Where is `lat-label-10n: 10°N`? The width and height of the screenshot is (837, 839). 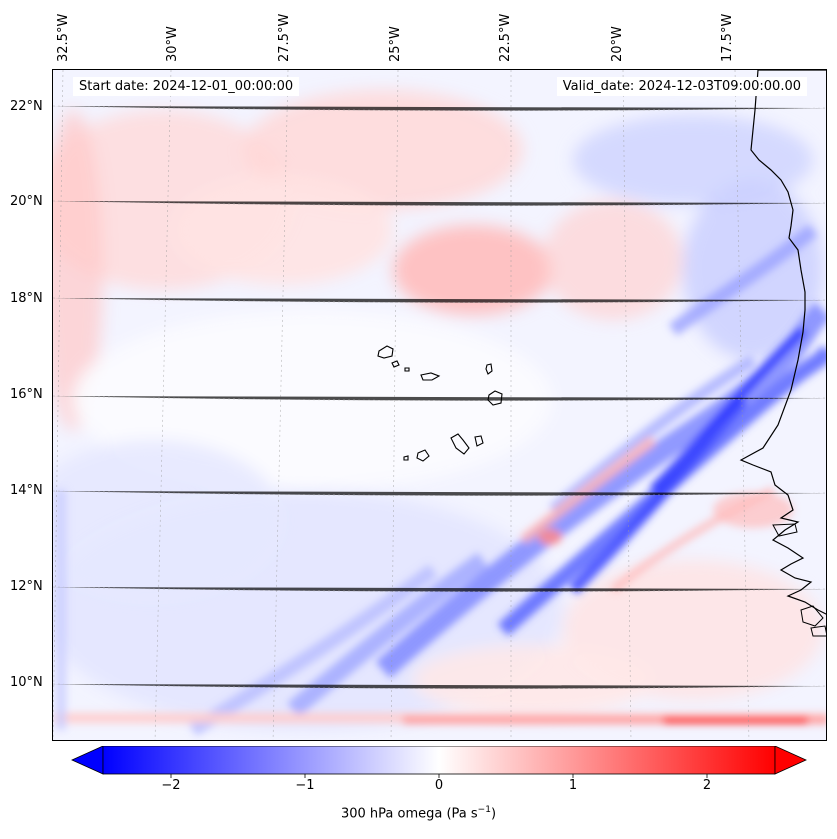
lat-label-10n: 10°N is located at coordinates (26, 682).